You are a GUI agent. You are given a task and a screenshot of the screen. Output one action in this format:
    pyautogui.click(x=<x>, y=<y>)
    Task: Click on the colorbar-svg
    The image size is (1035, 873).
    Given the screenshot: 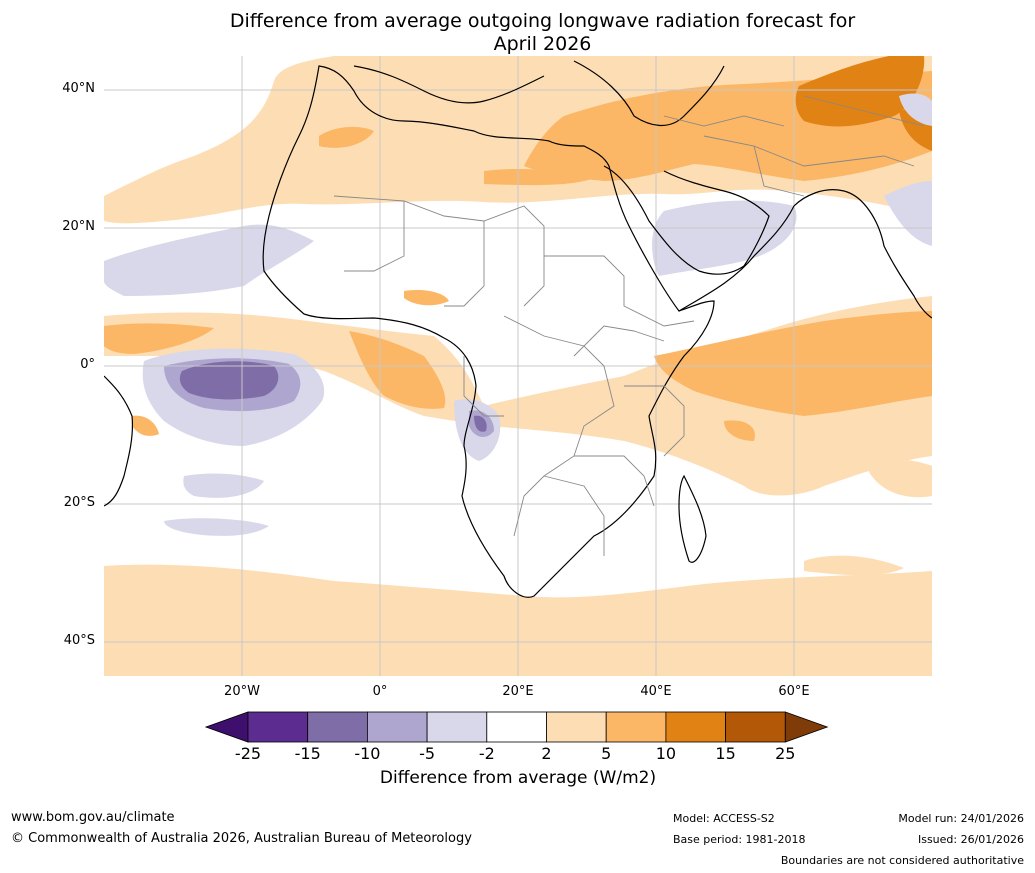 What is the action you would take?
    pyautogui.click(x=516, y=727)
    